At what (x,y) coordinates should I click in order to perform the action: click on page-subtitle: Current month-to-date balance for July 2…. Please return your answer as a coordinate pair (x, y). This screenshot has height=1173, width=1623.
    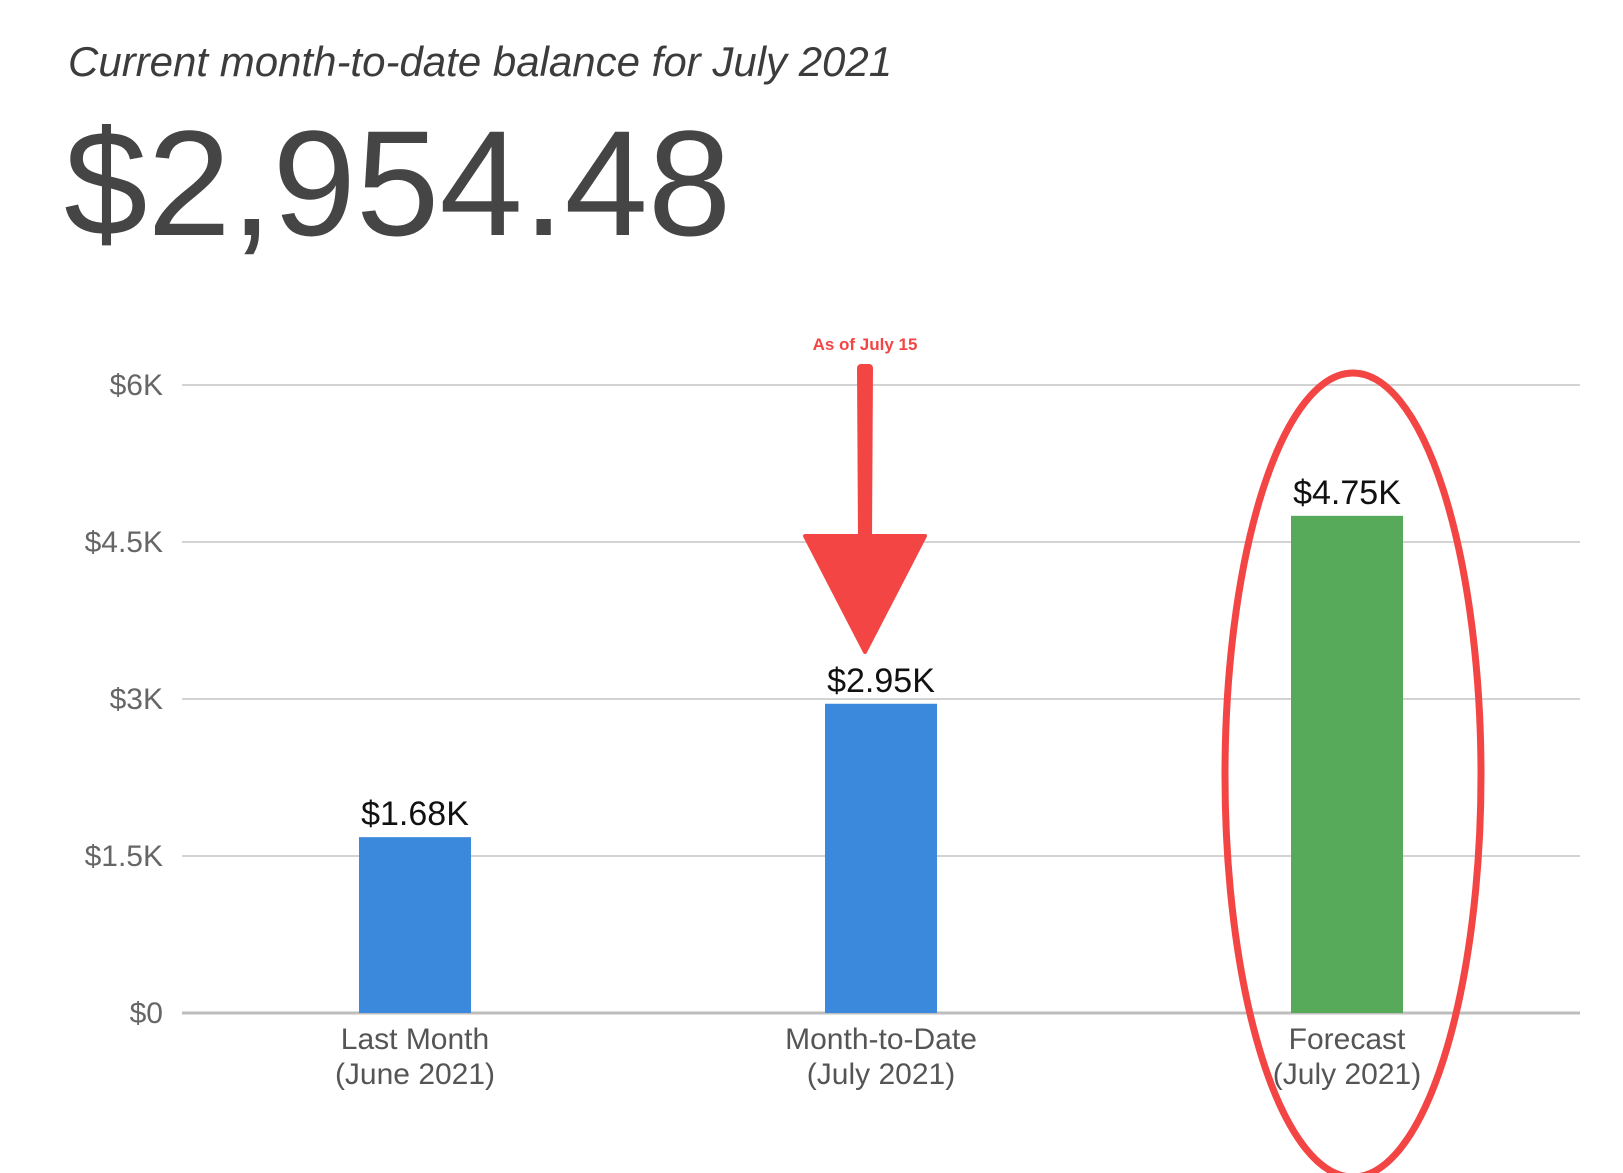
    Looking at the image, I should click on (480, 61).